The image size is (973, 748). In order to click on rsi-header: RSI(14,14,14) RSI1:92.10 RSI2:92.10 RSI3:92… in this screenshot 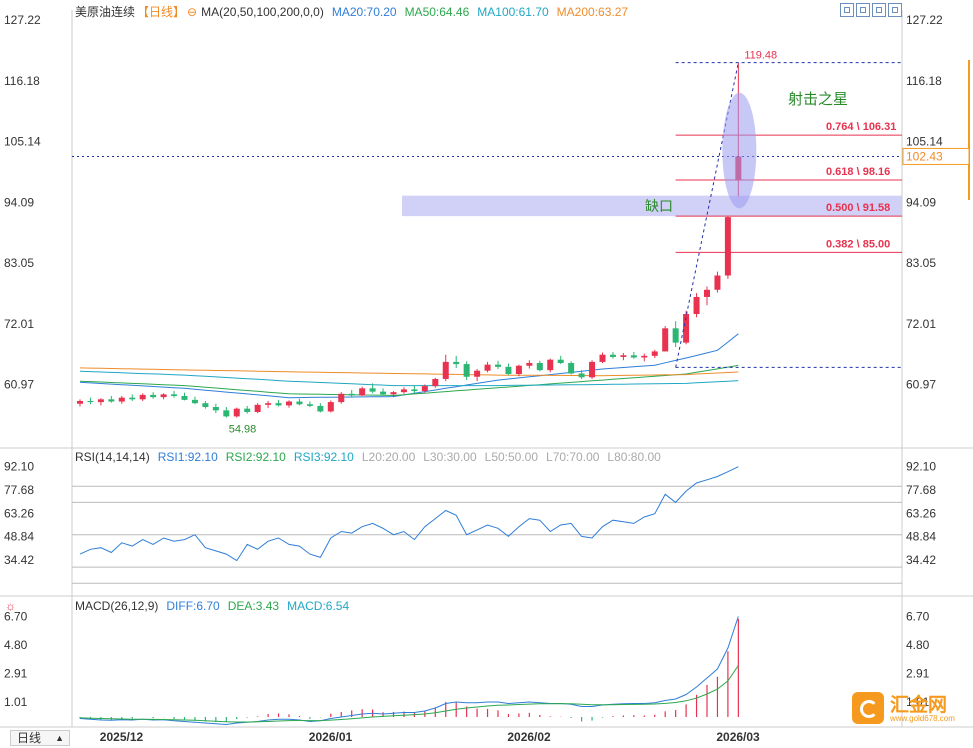, I will do `click(372, 457)`.